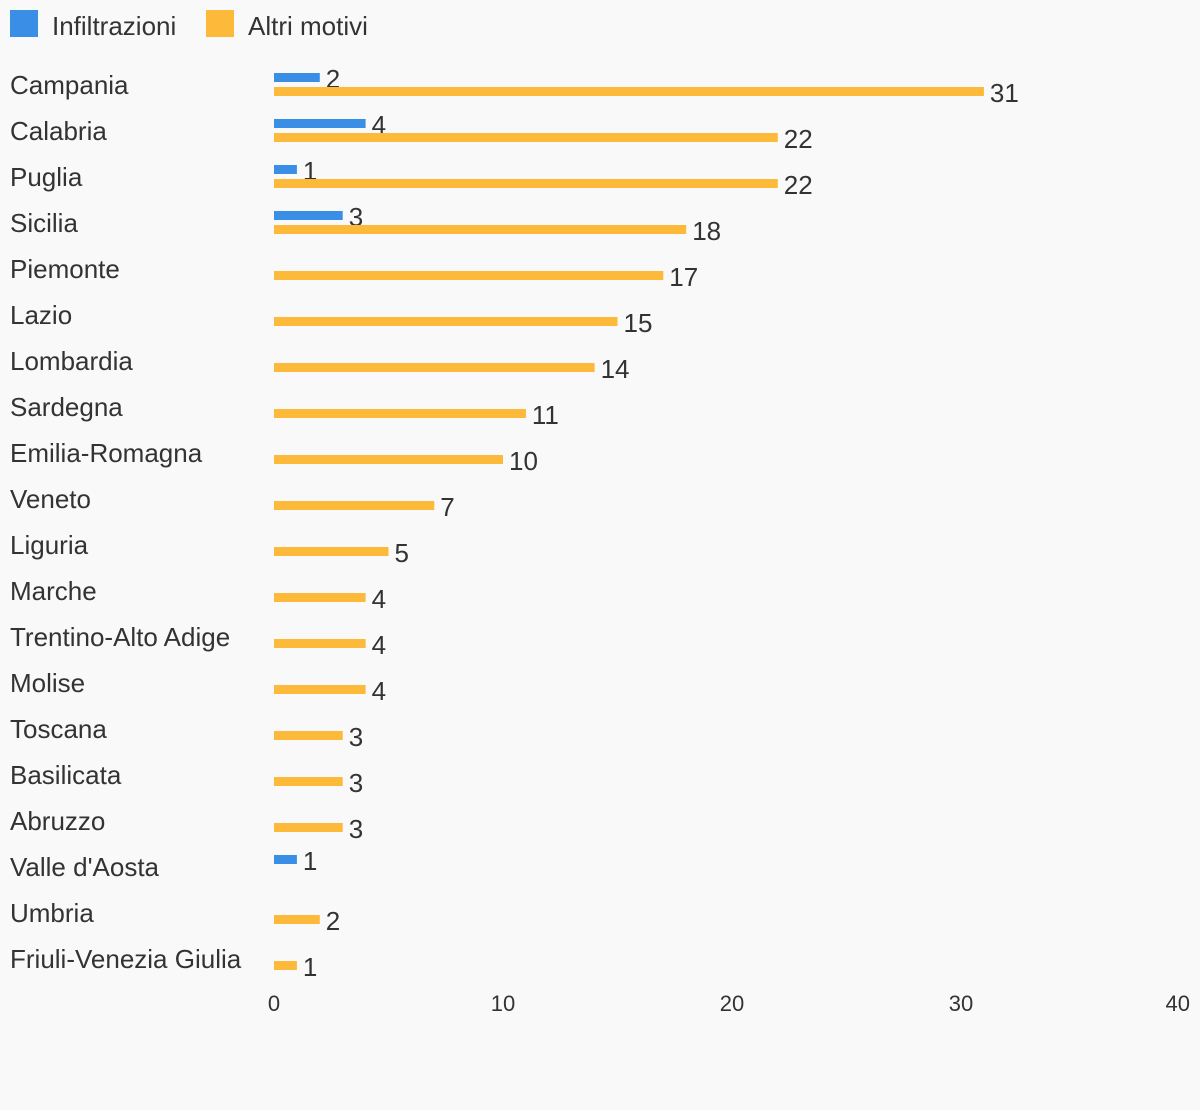  What do you see at coordinates (1178, 1003) in the screenshot?
I see `x-tick-label: 40` at bounding box center [1178, 1003].